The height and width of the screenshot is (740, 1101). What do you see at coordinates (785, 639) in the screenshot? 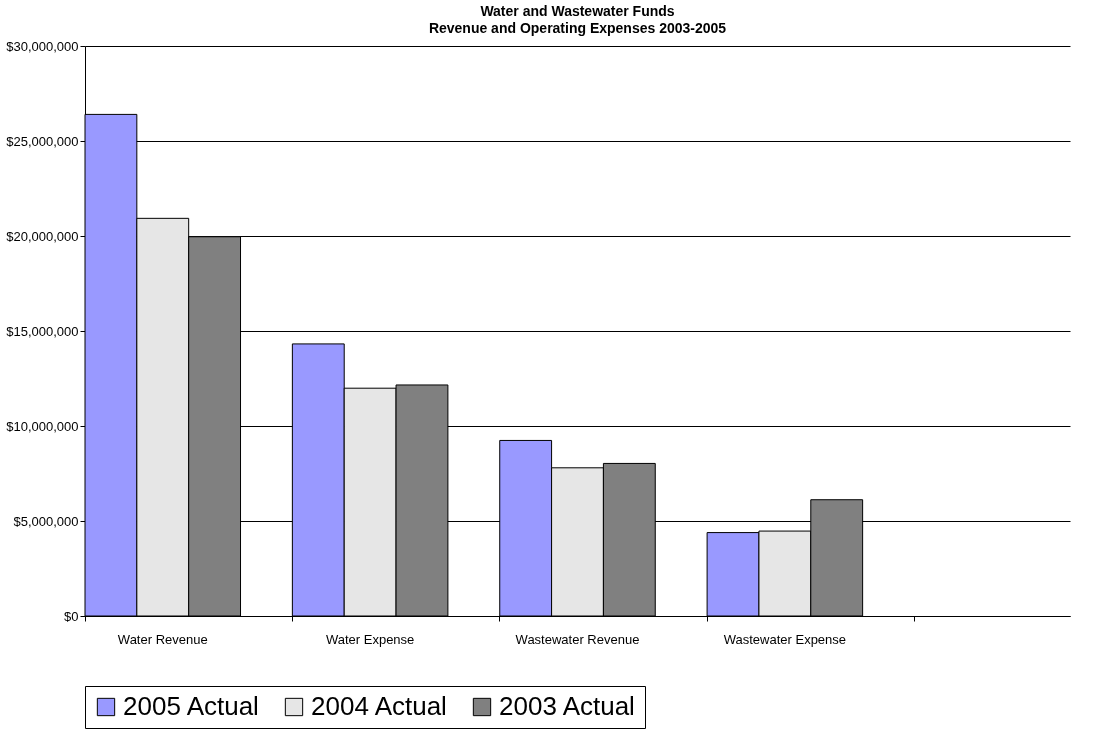
I see `x-tick-label: Wastewater Expense` at bounding box center [785, 639].